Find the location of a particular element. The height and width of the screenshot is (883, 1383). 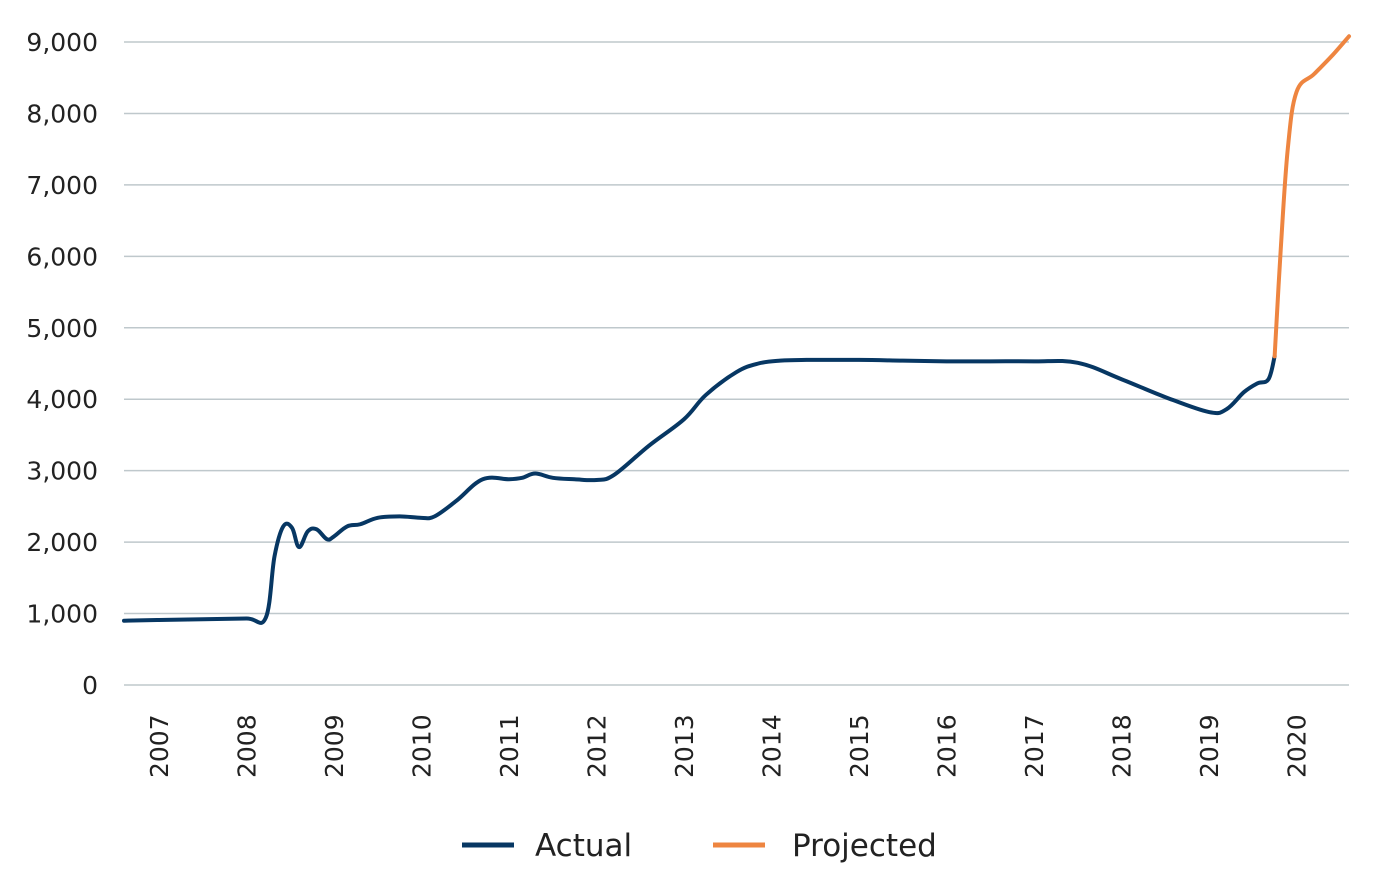

x-tick-label: 2015 is located at coordinates (859, 746).